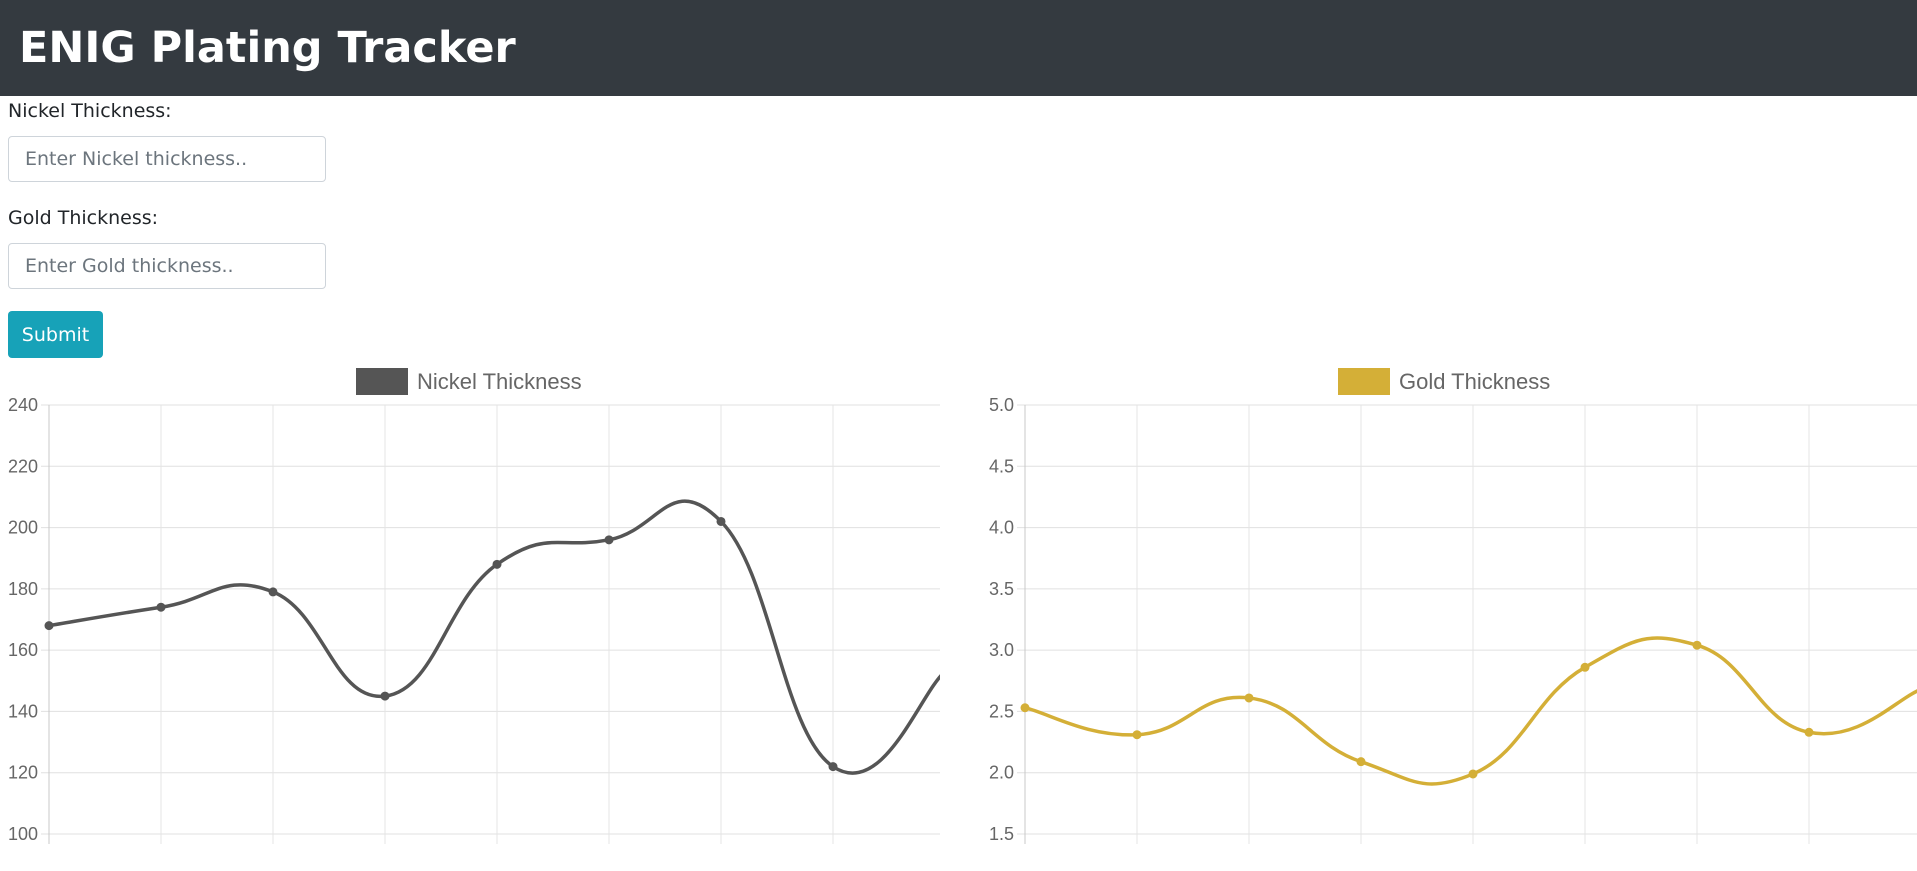 The height and width of the screenshot is (871, 1917). What do you see at coordinates (1001, 528) in the screenshot?
I see `y-tick-label: 4.0` at bounding box center [1001, 528].